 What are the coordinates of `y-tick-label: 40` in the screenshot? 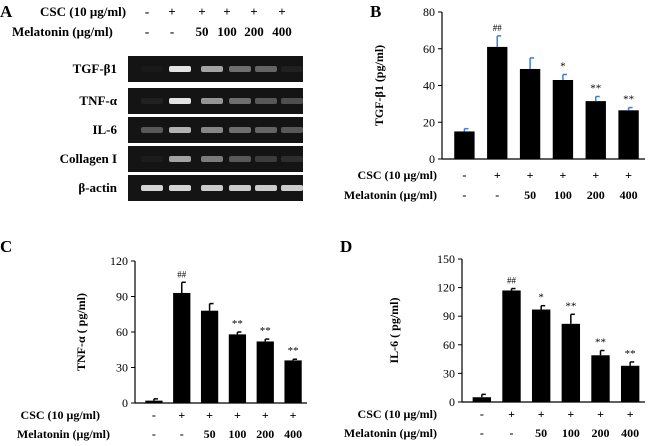 It's located at (429, 86).